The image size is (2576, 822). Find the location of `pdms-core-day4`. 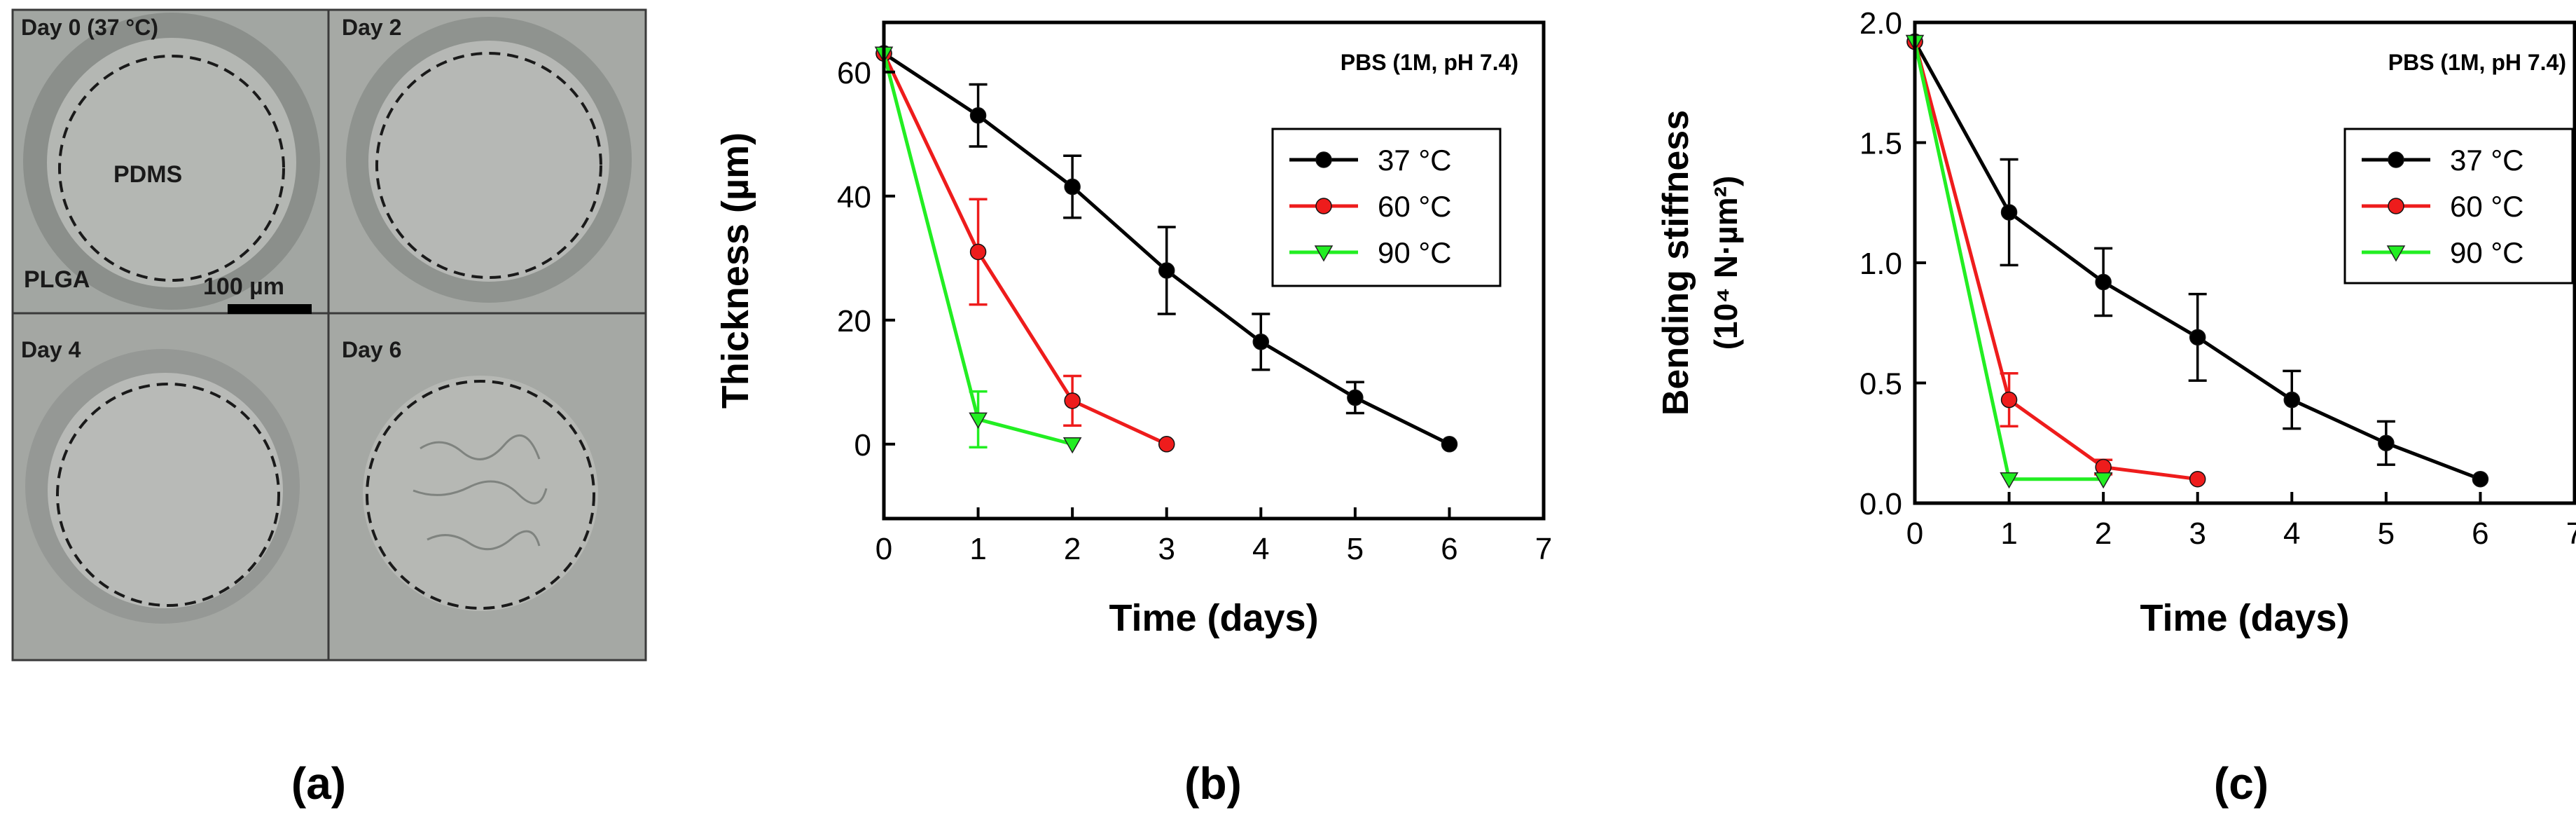

pdms-core-day4 is located at coordinates (165, 490).